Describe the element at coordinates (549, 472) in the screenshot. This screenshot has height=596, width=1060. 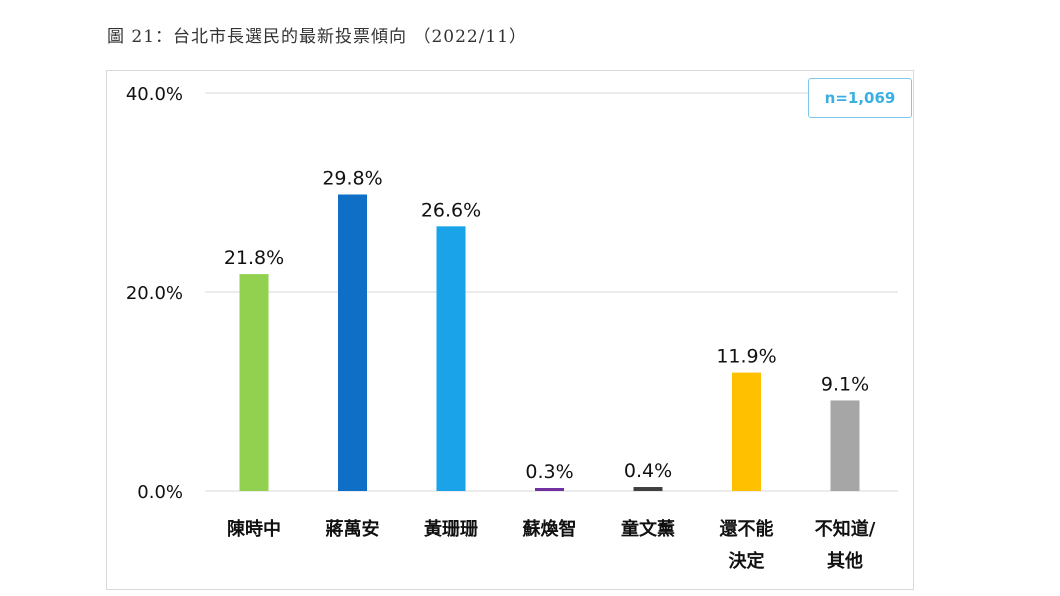
I see `data-label: 0.3%` at that location.